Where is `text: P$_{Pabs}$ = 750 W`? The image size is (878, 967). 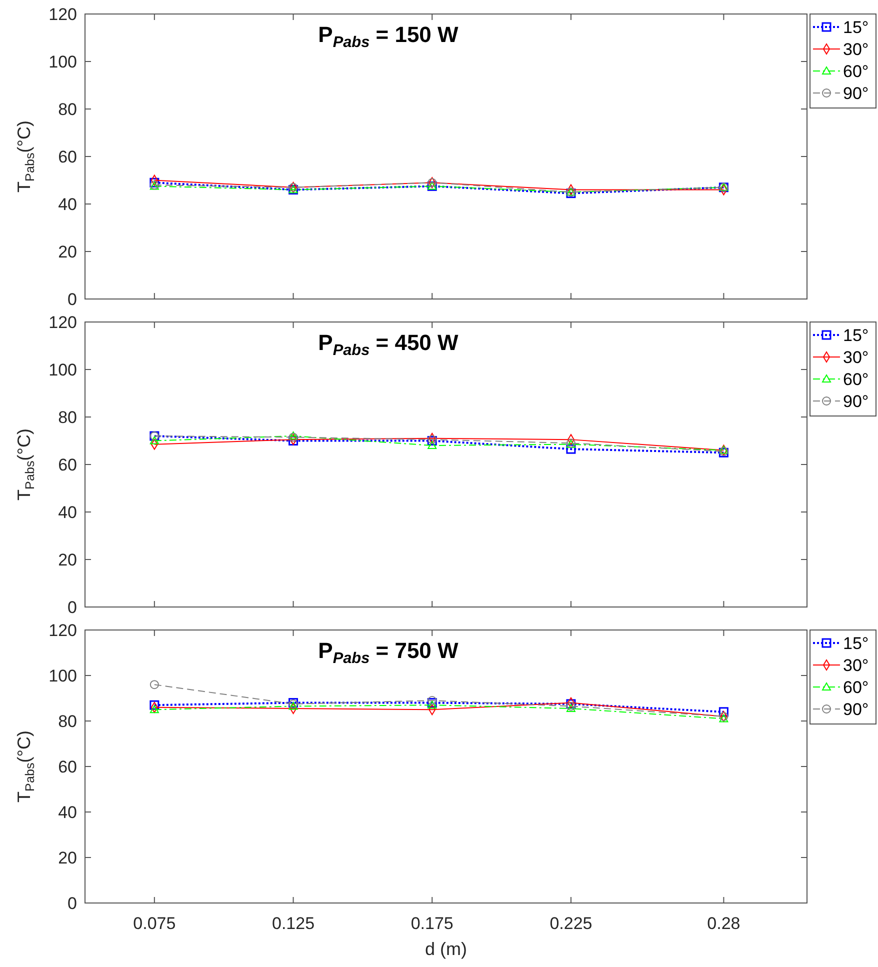 text: P$_{Pabs}$ = 750 W is located at coordinates (388, 652).